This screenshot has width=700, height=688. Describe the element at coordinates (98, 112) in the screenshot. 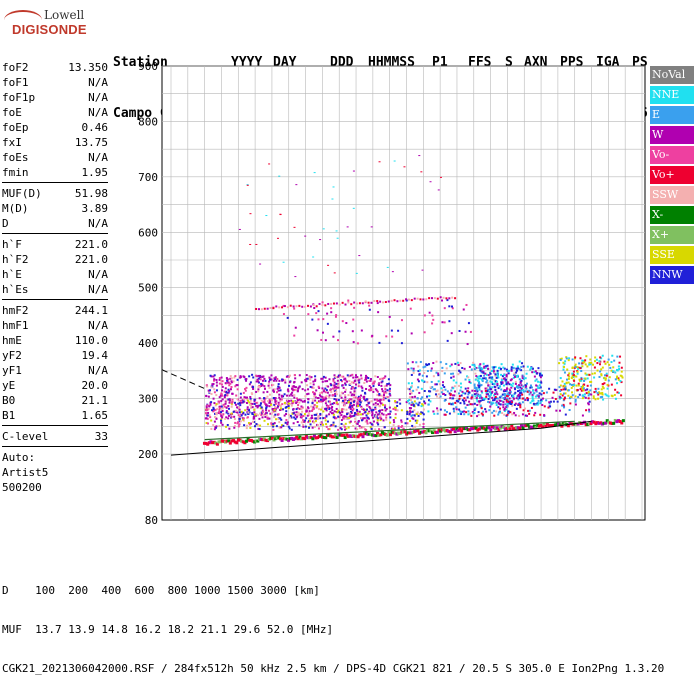

I see `param-value: N/A` at that location.